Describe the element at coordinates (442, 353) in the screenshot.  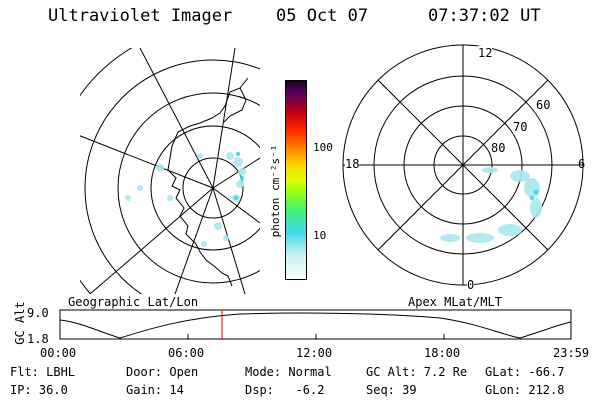
I see `timeline-x-tick-1800: 18:00` at that location.